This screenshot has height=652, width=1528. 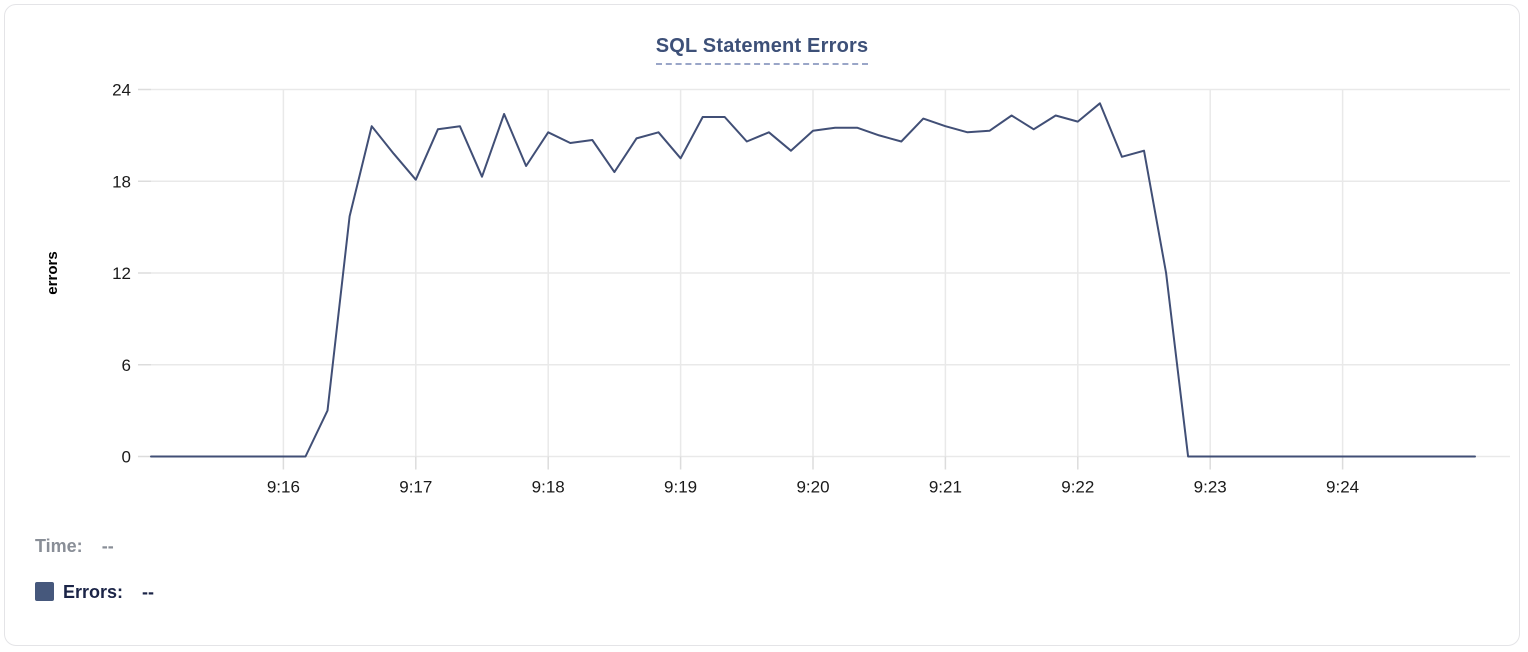 What do you see at coordinates (680, 487) in the screenshot?
I see `x-tick-label: 9:19` at bounding box center [680, 487].